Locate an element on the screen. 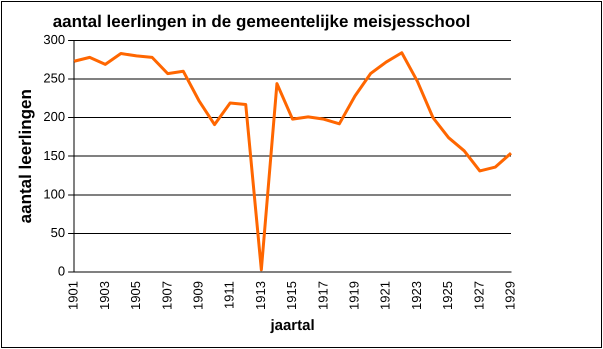  y-axis-title: aantal leerlingen is located at coordinates (25, 156).